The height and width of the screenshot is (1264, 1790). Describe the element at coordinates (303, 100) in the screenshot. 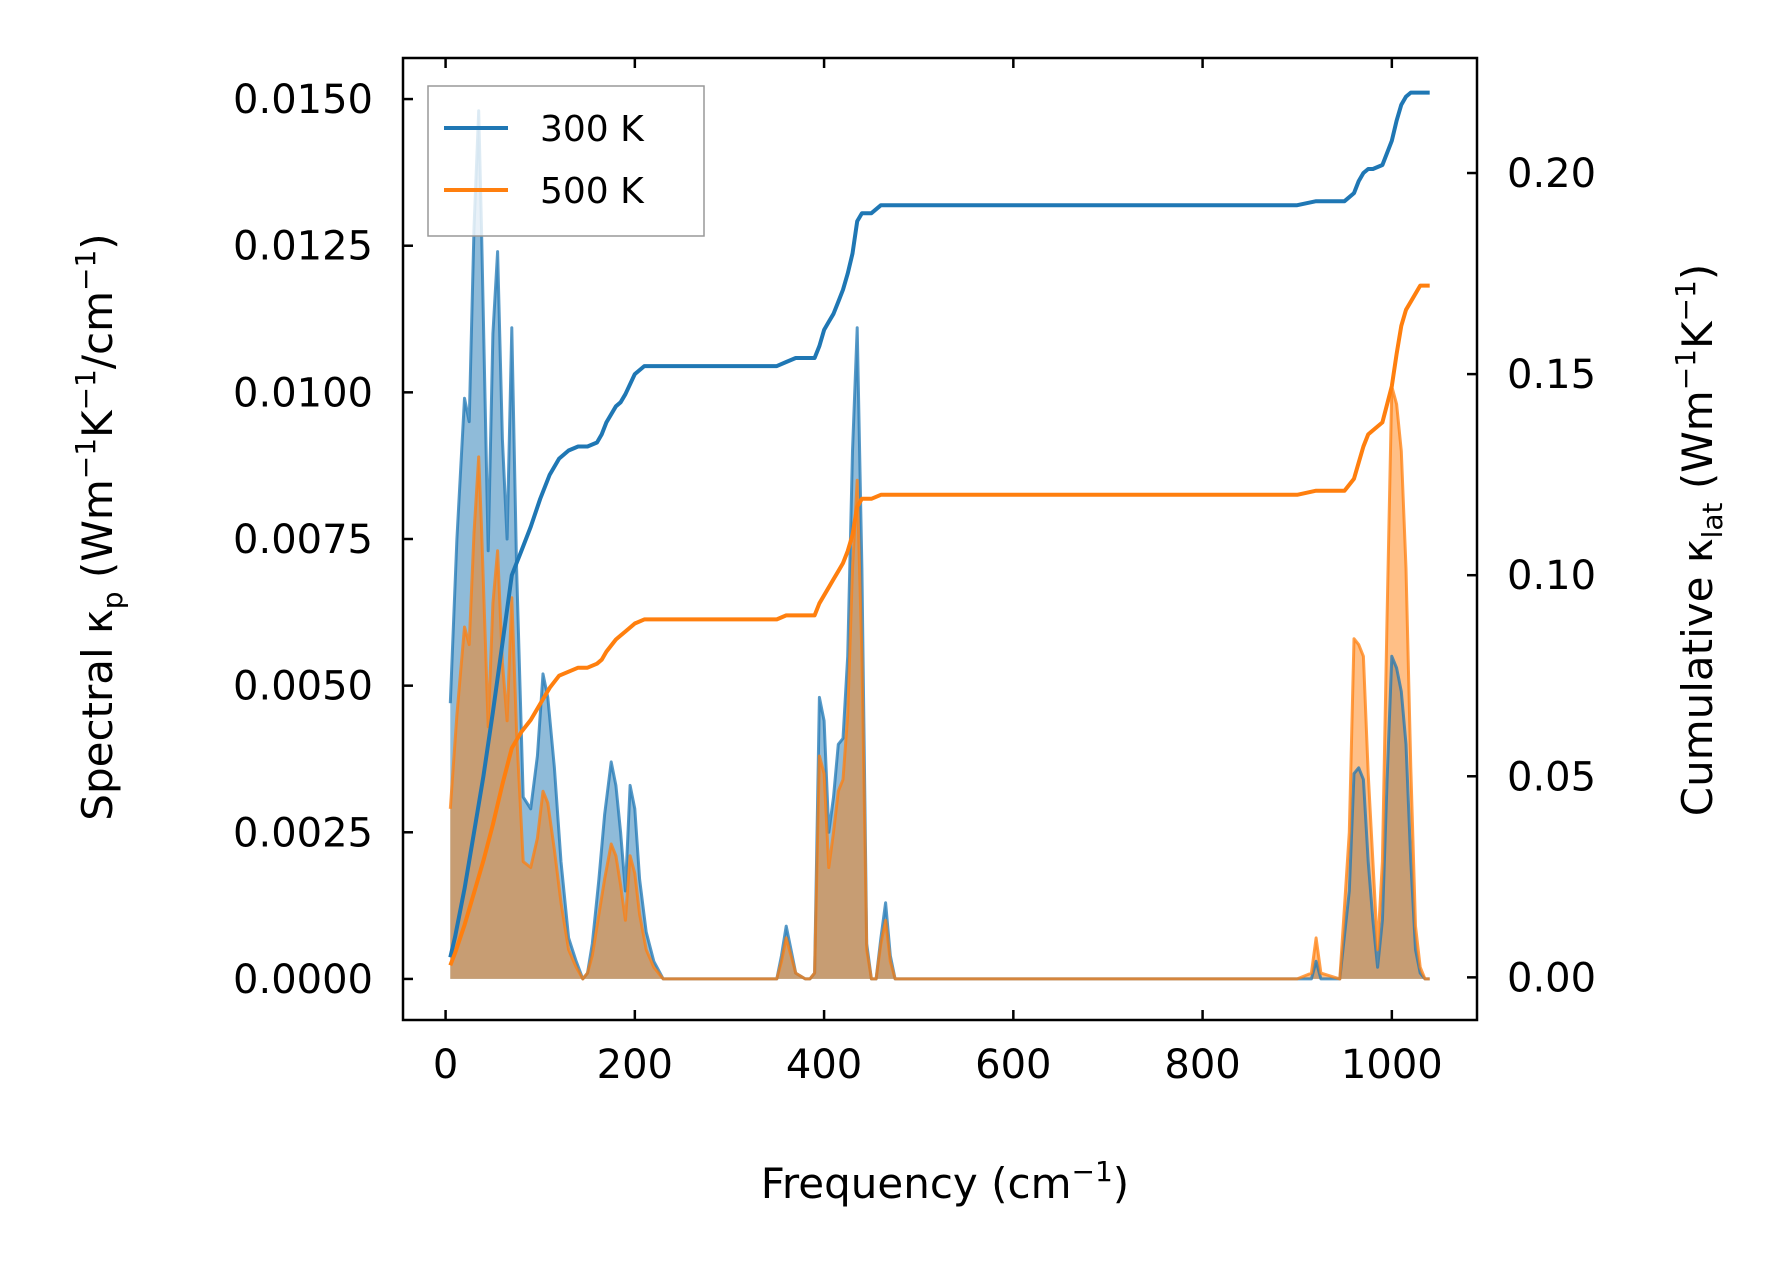

I see `y-left-tick-label: 0.0150` at that location.